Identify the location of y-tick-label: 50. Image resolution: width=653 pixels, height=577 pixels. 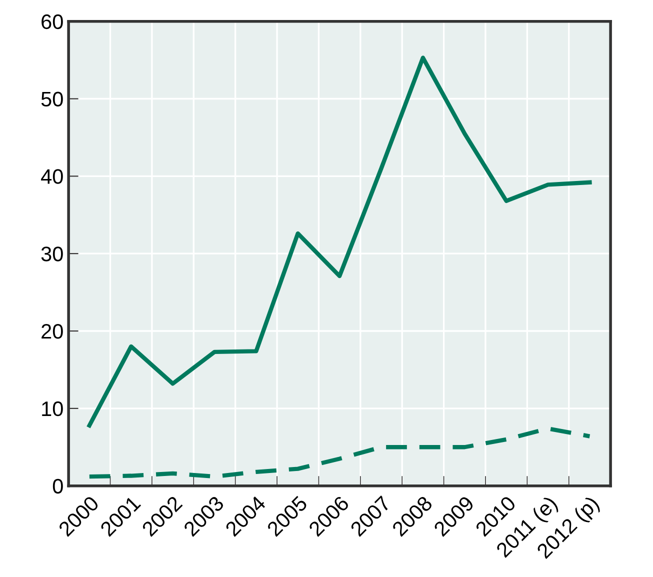
(52, 99).